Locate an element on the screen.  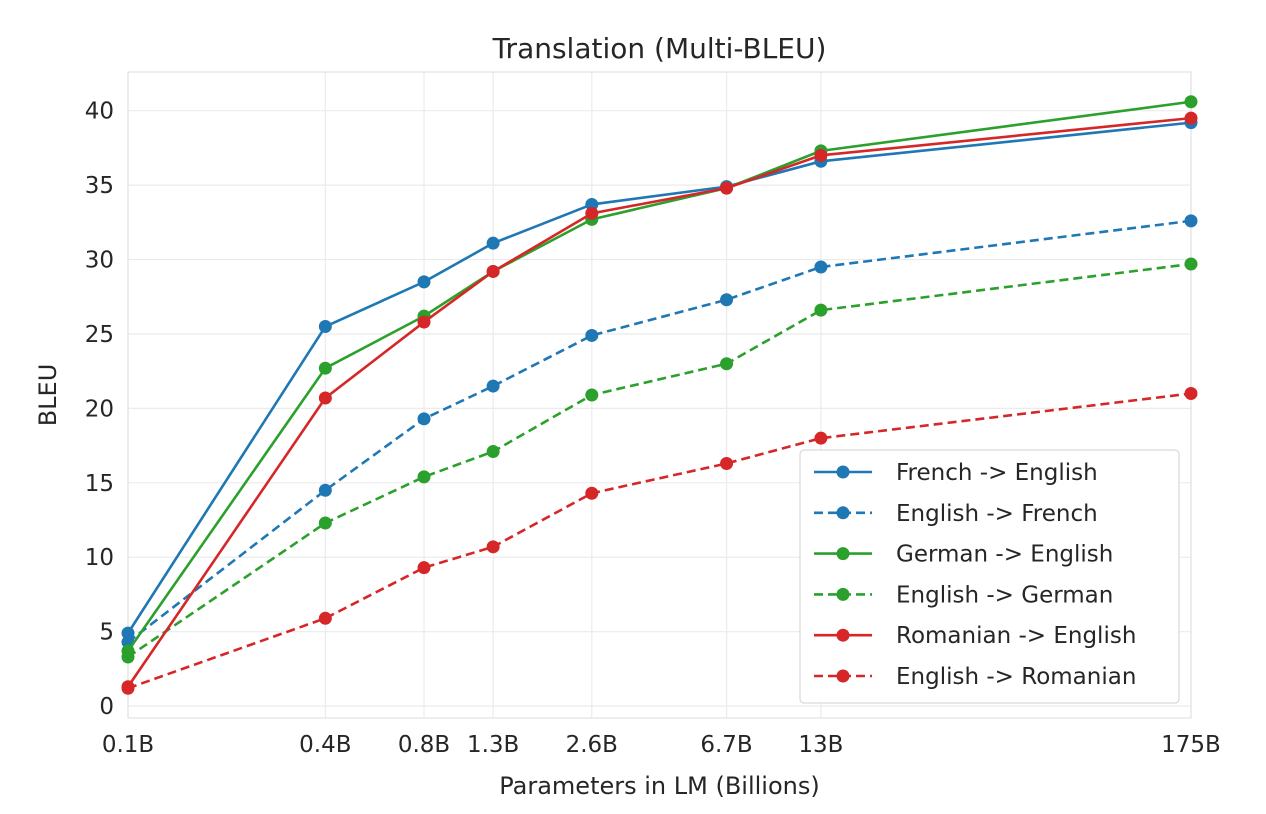
legend-item: English -> Romanian is located at coordinates (975, 677).